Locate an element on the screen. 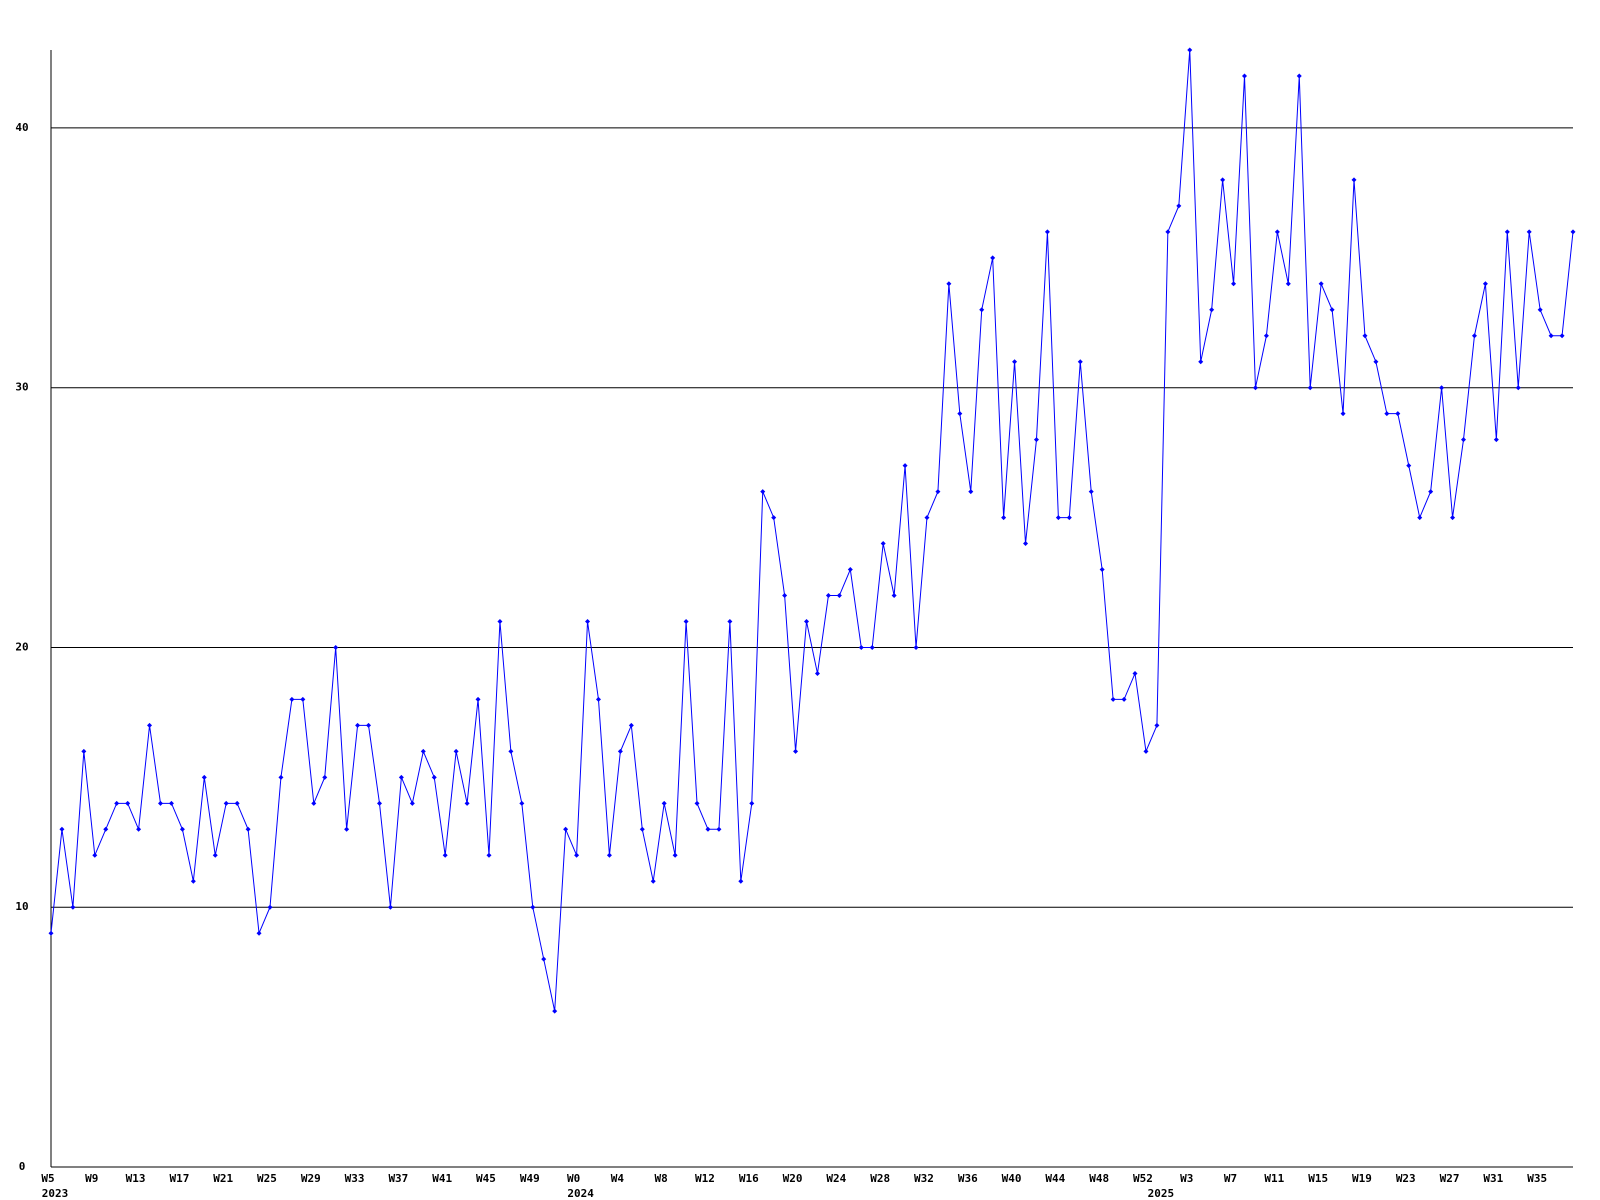 The width and height of the screenshot is (1600, 1200). x-tick-label: W7 is located at coordinates (1230, 1178).